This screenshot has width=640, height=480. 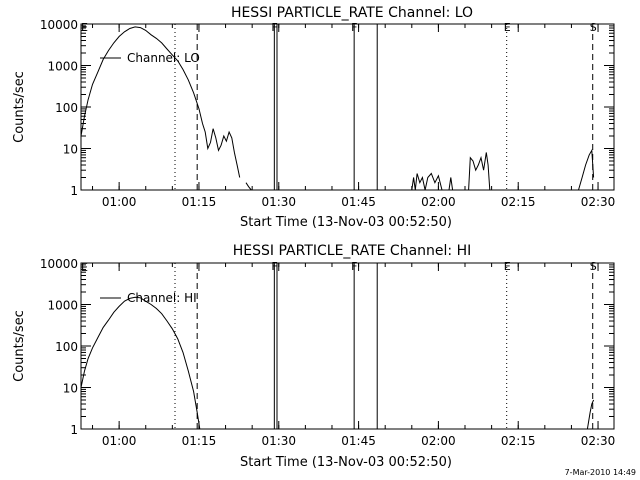 What do you see at coordinates (84, 27) in the screenshot?
I see `edge-label-lo: E` at bounding box center [84, 27].